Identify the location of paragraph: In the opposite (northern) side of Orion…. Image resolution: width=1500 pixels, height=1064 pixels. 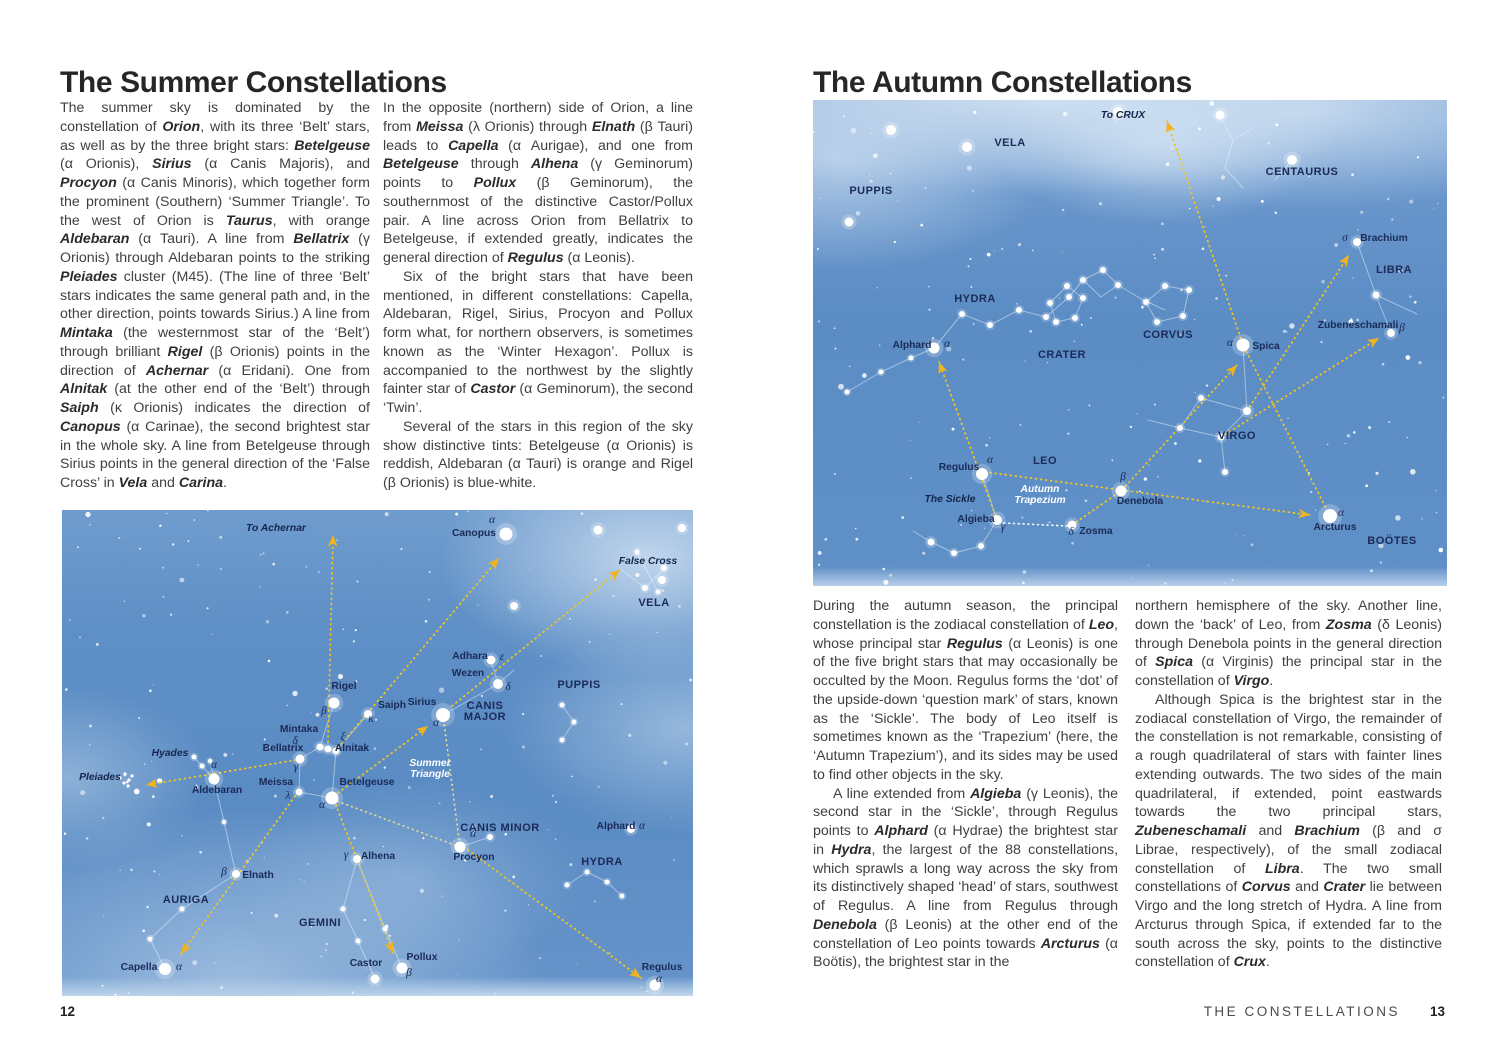
(538, 183).